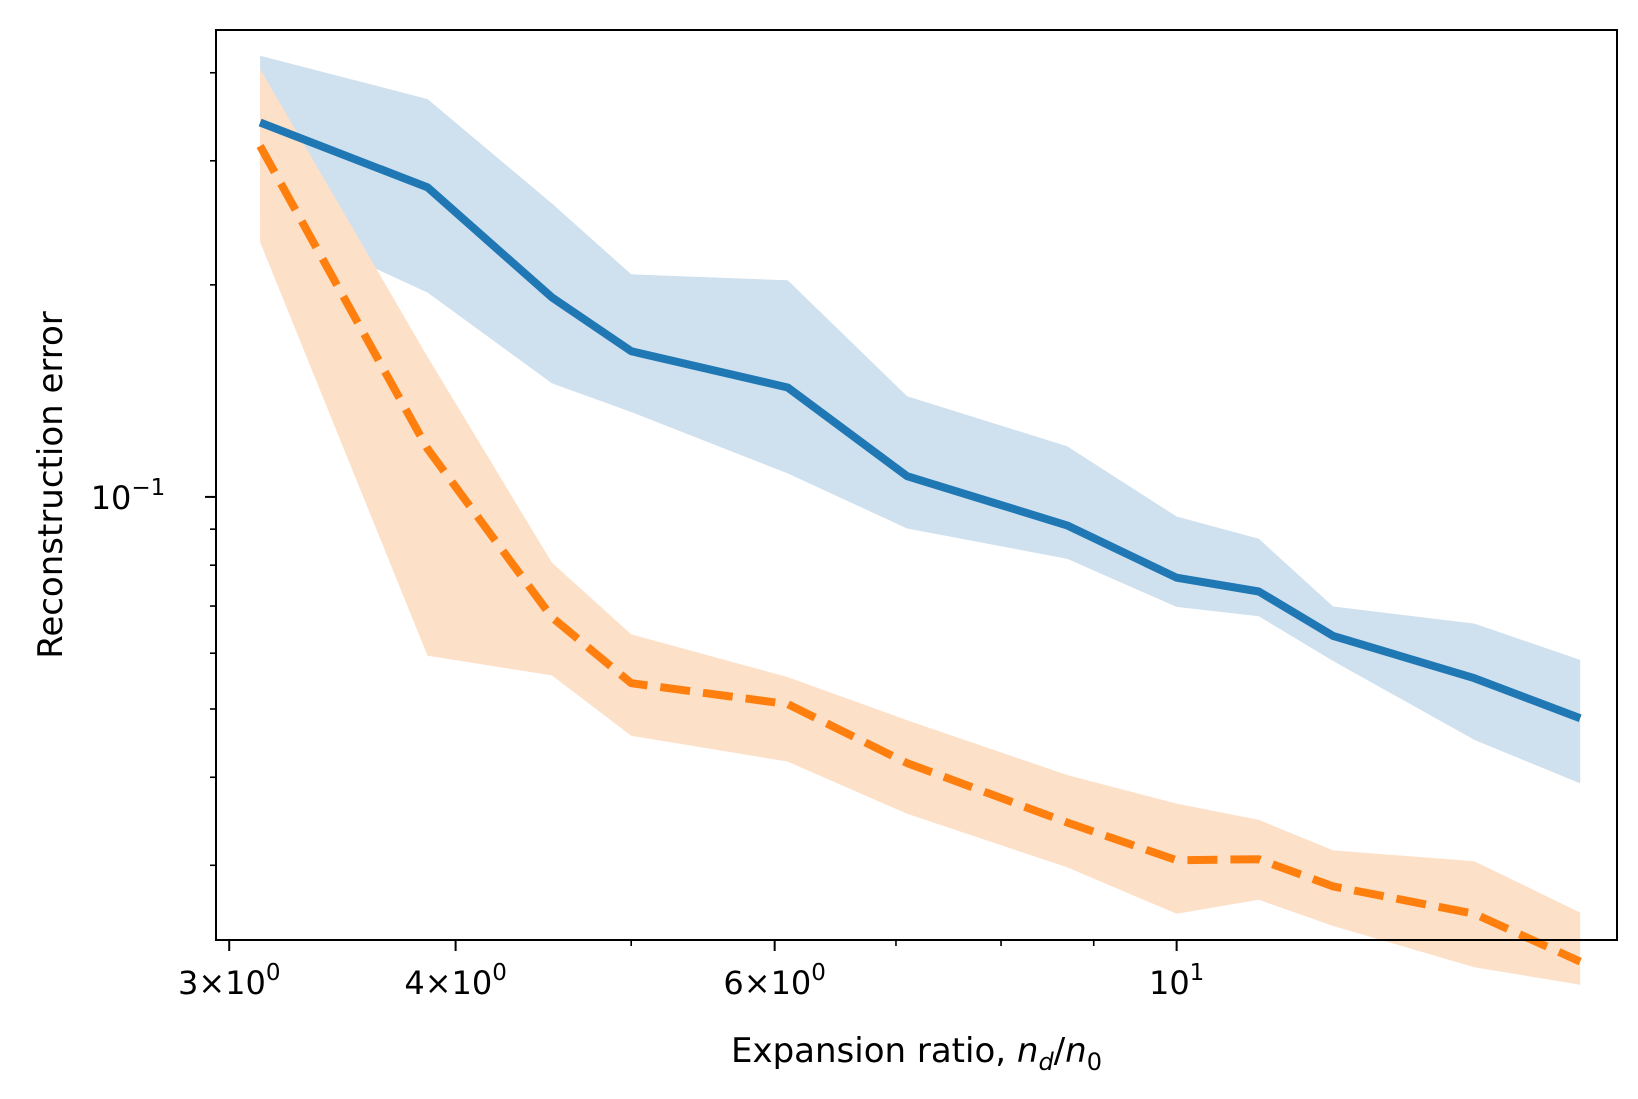 The width and height of the screenshot is (1638, 1099). Describe the element at coordinates (916, 1053) in the screenshot. I see `x-axis-label: Expansion ratio, nd/n0` at that location.